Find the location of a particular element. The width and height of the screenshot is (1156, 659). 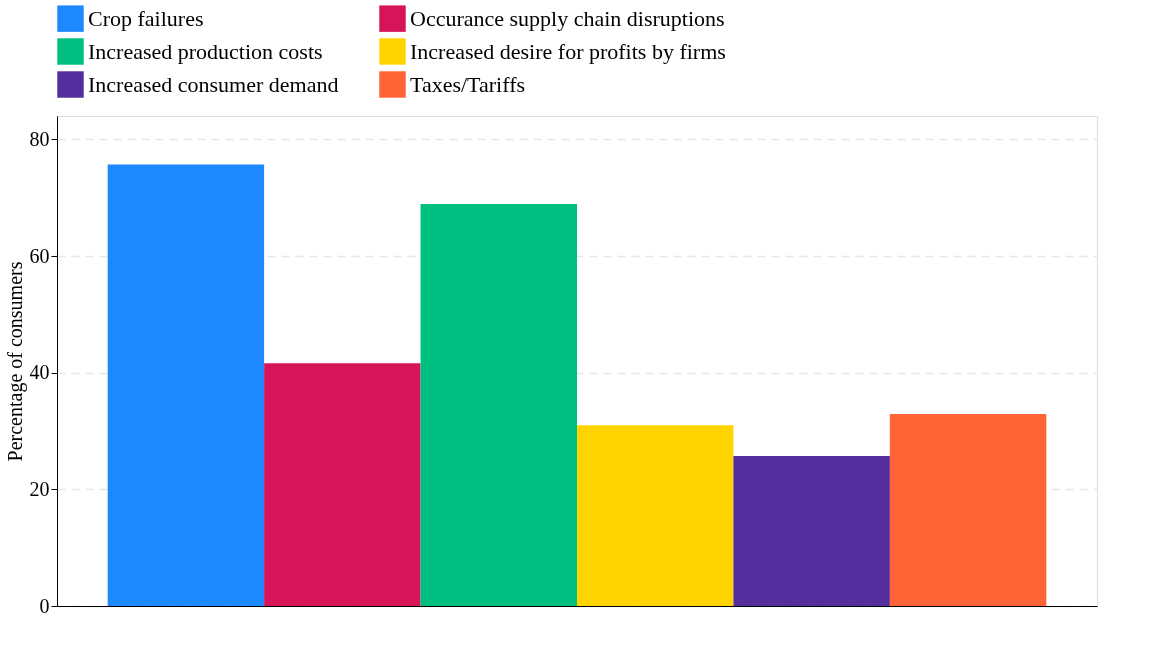

y-tick-label: 40 is located at coordinates (39, 372).